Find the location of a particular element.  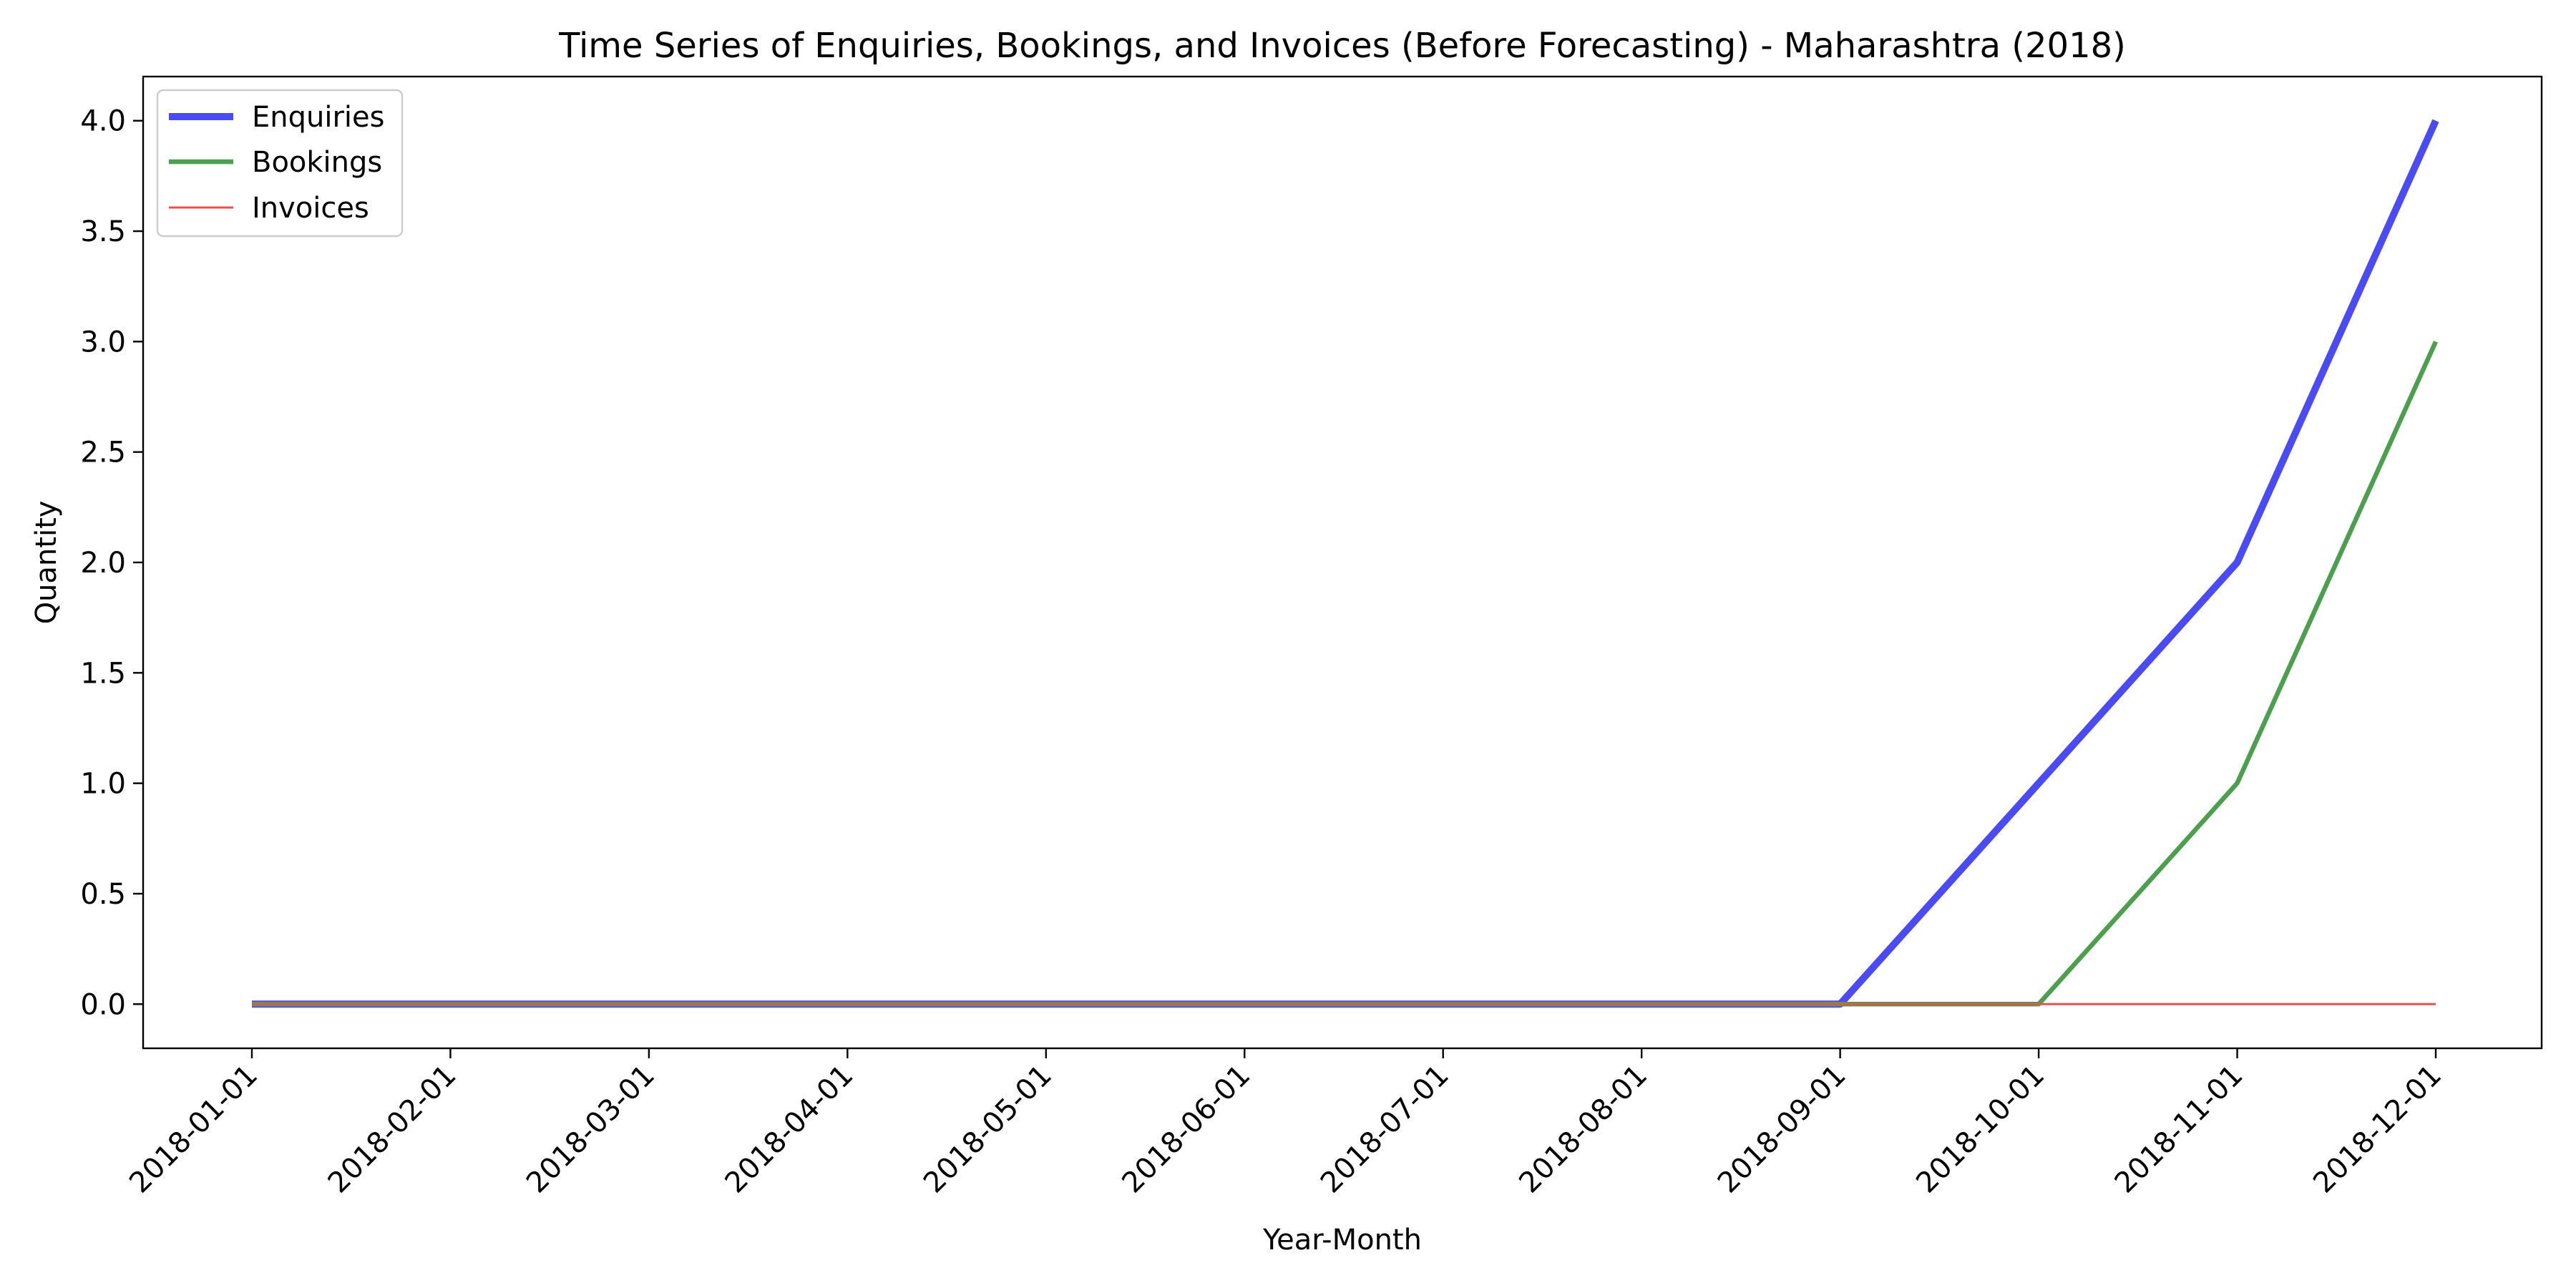

y-tick-label: 1.0 is located at coordinates (103, 784).